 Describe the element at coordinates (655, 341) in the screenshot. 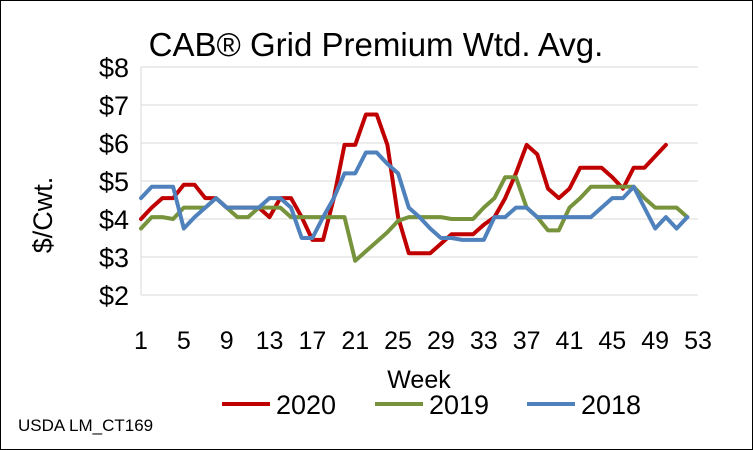

I see `x-tick-label: 49` at that location.